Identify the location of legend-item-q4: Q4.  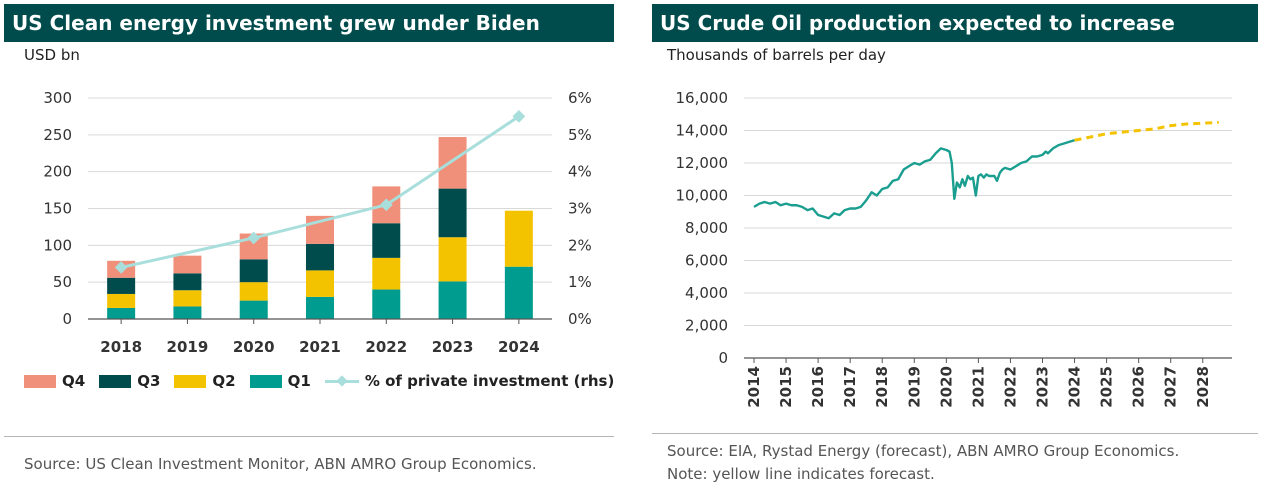
(54, 381).